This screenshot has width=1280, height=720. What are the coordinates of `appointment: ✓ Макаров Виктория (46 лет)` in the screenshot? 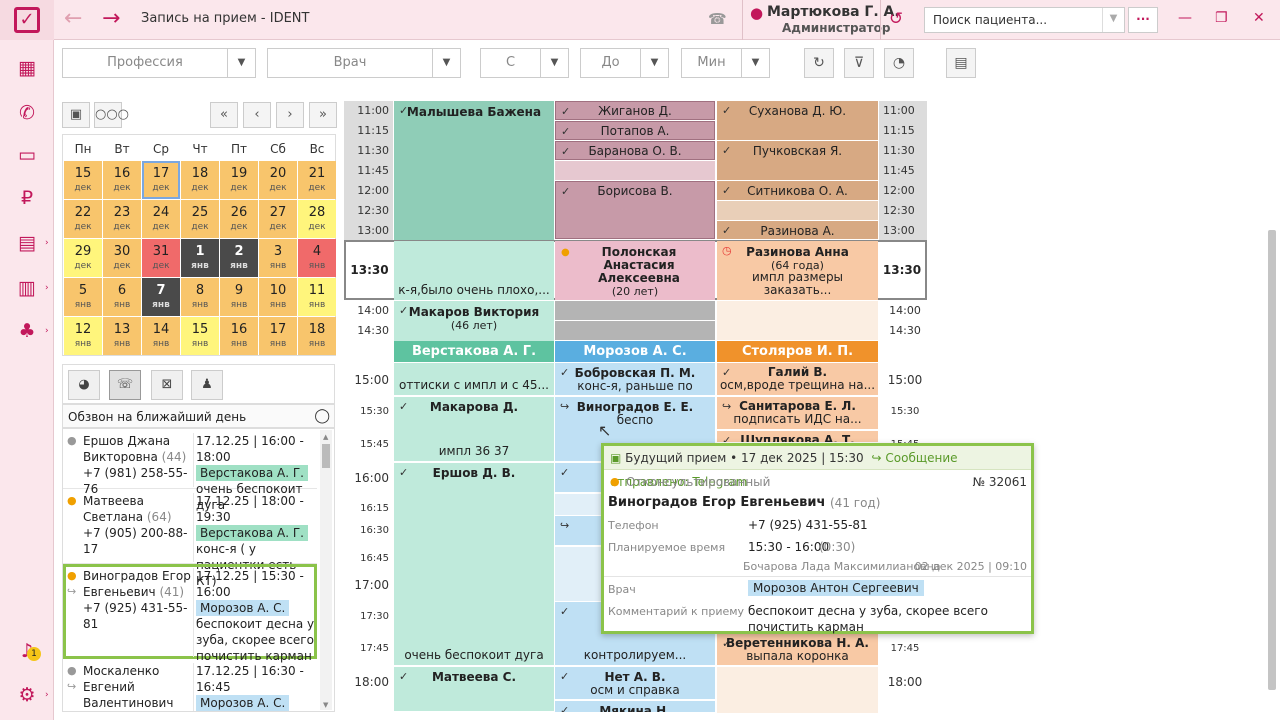 It's located at (474, 321).